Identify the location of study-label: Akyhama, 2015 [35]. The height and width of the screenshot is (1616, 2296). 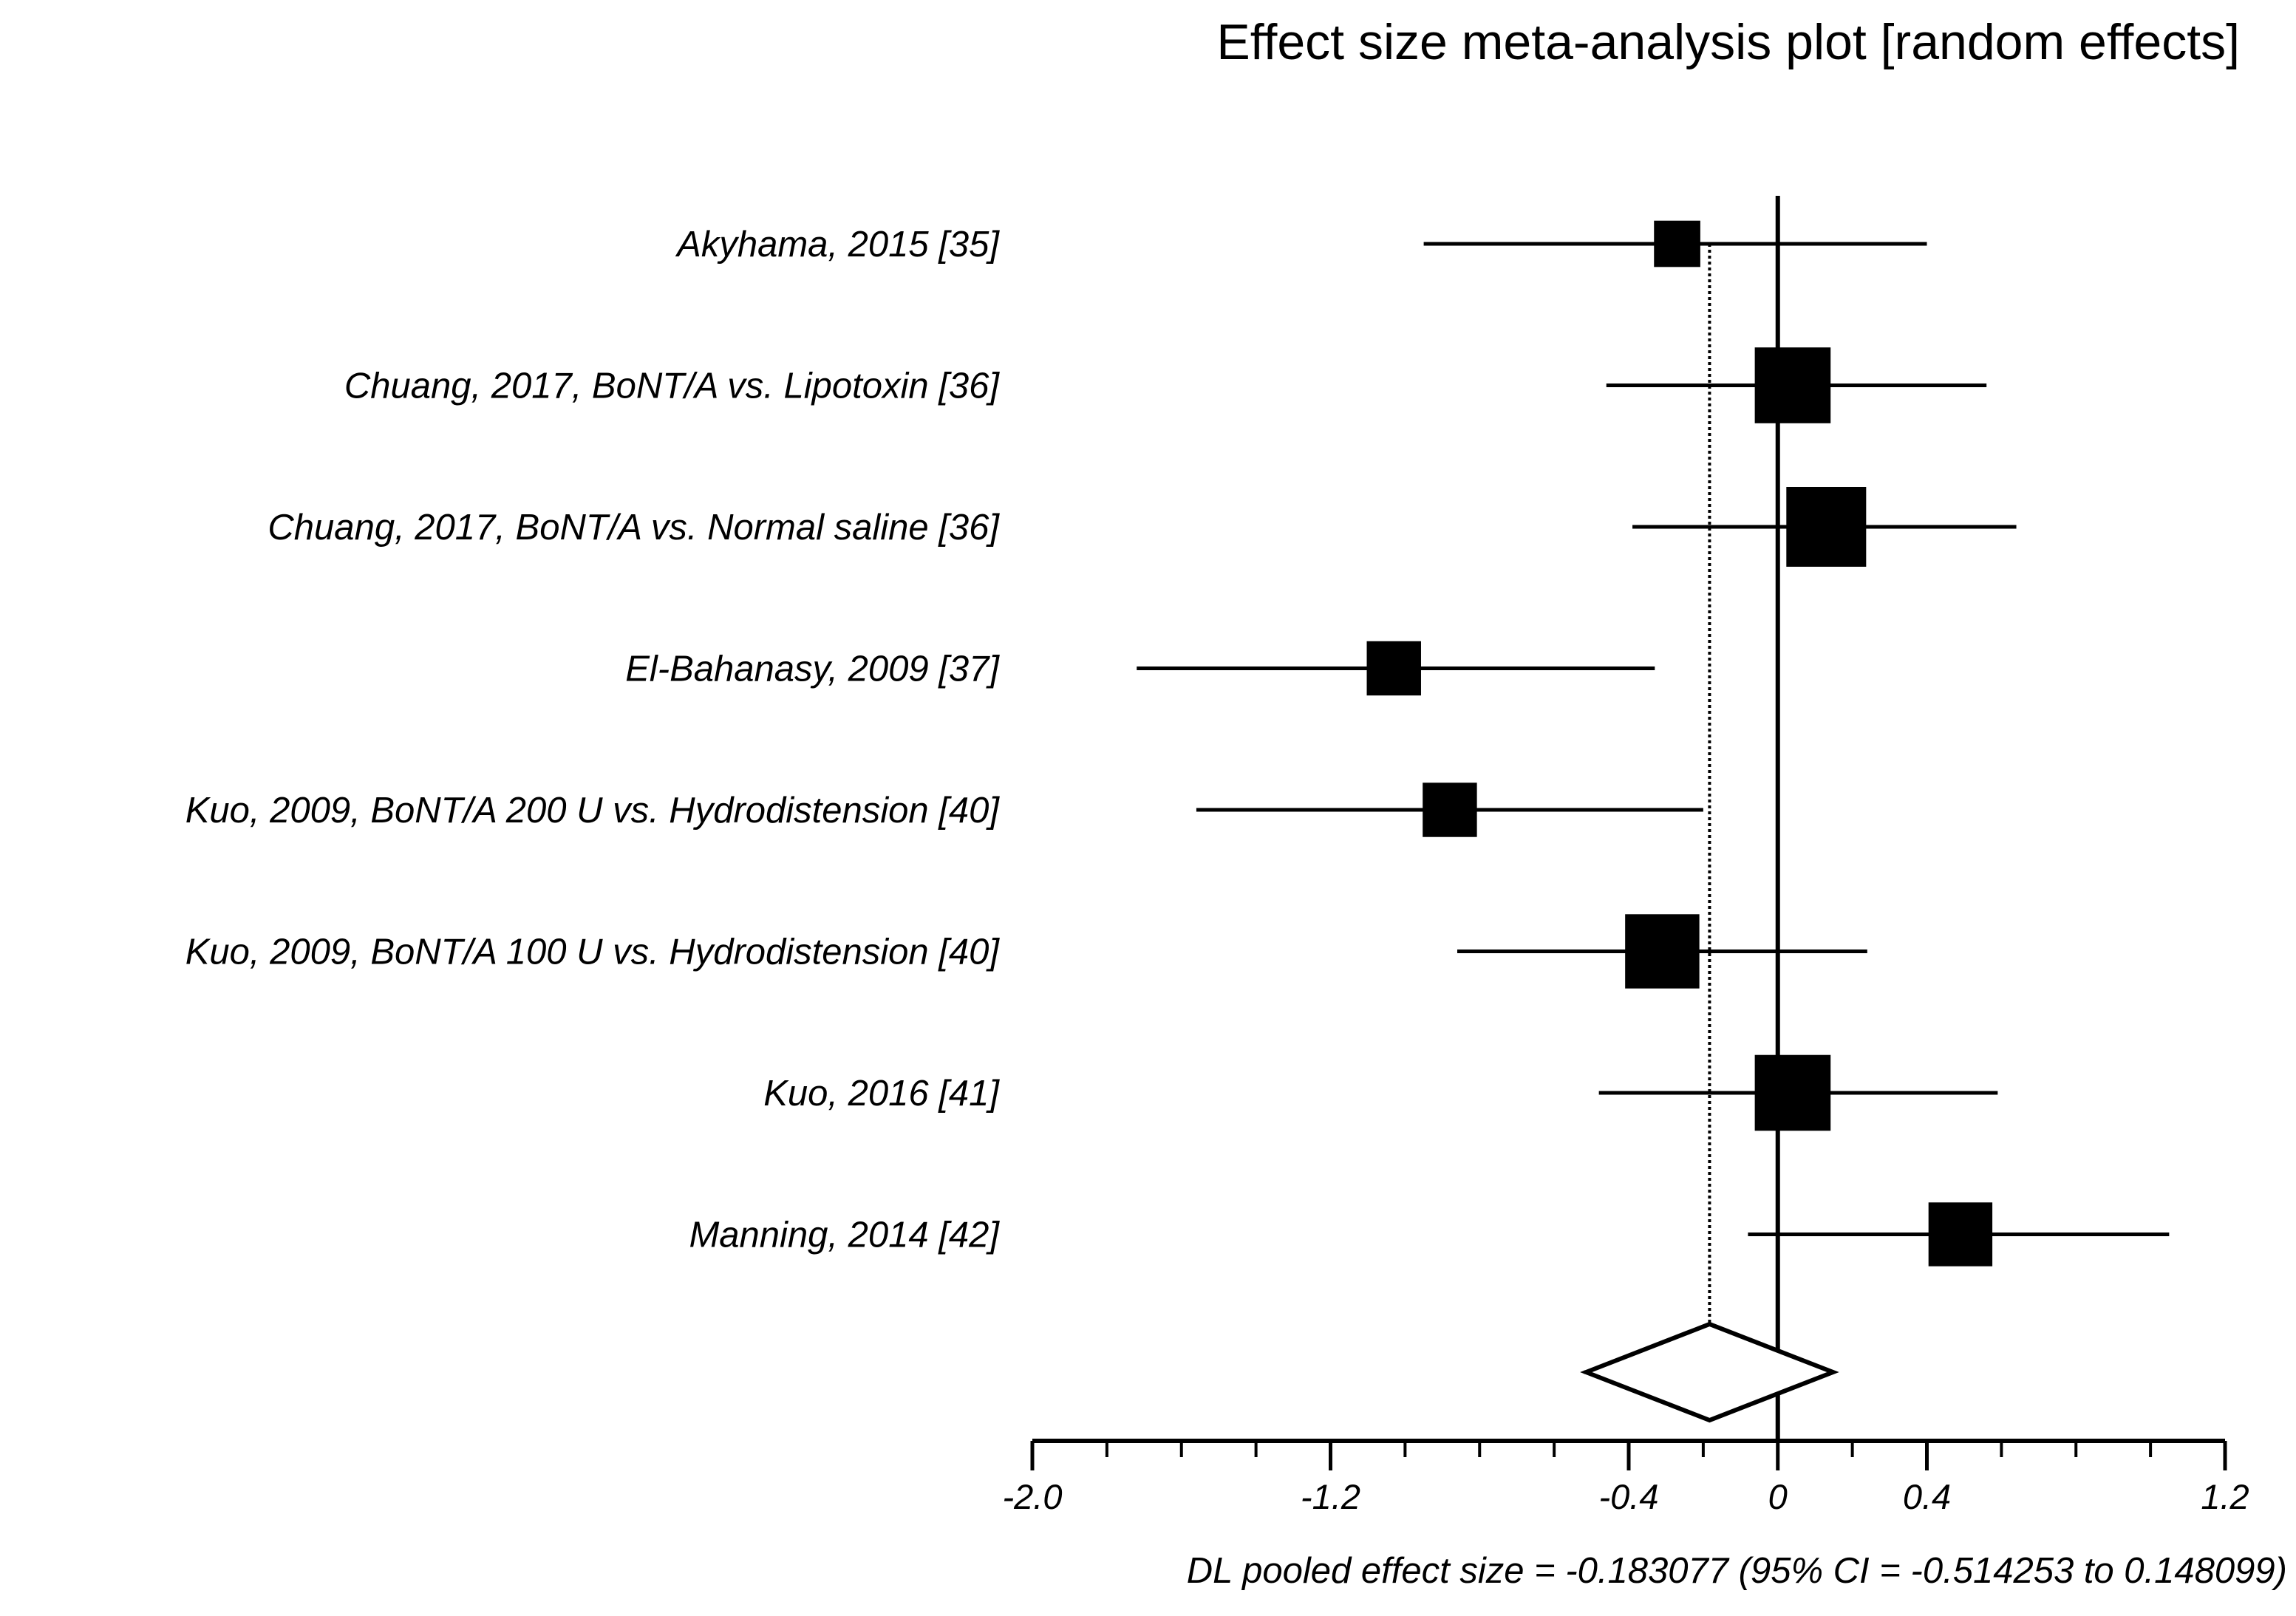
(837, 245).